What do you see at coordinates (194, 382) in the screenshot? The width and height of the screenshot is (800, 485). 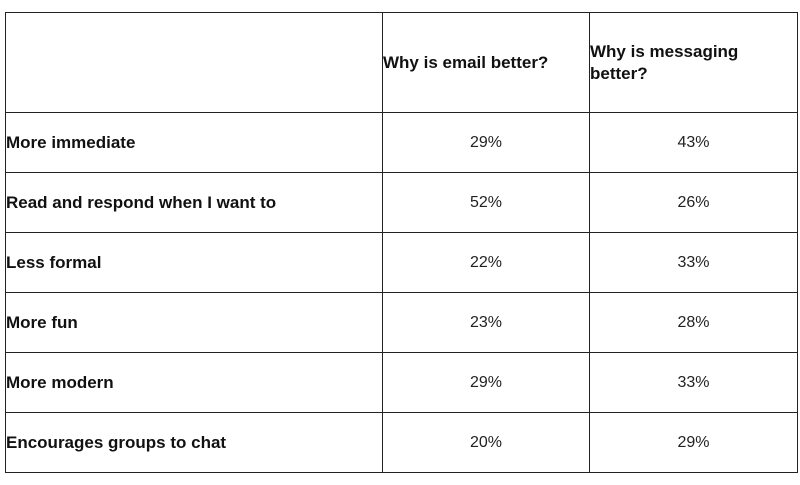 I see `row-label: More modern` at bounding box center [194, 382].